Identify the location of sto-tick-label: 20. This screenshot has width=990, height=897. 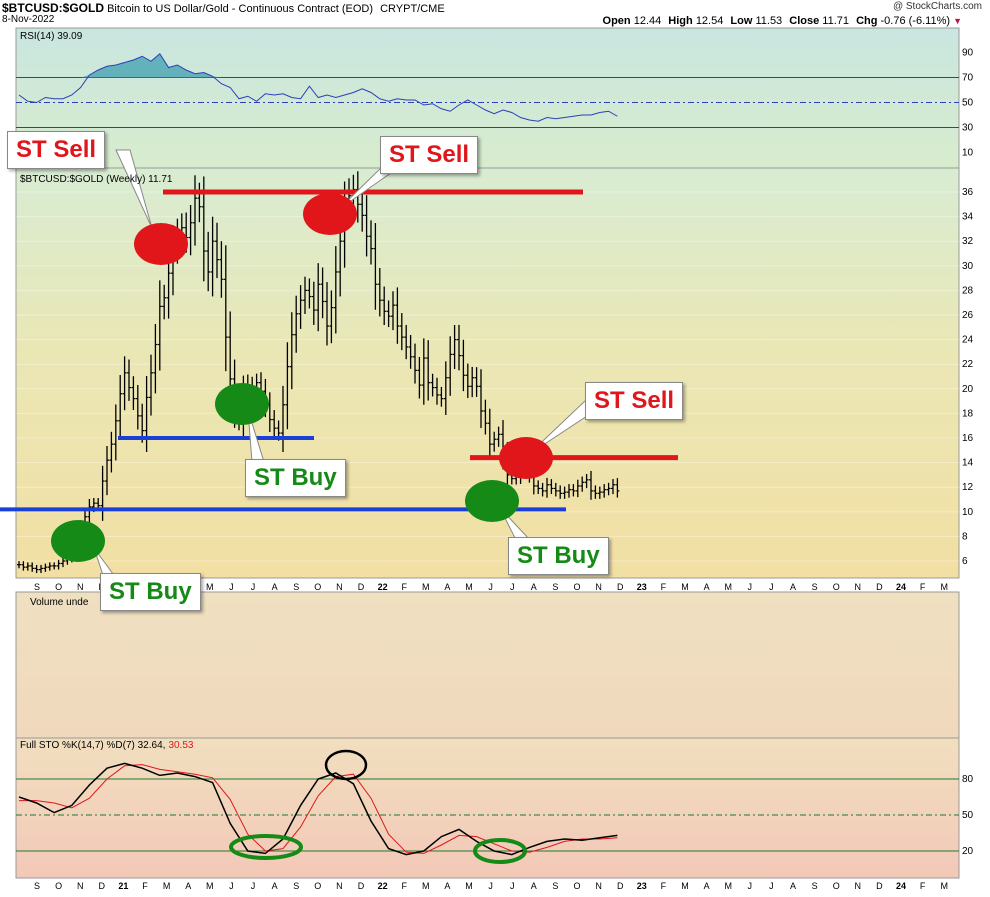
(968, 851).